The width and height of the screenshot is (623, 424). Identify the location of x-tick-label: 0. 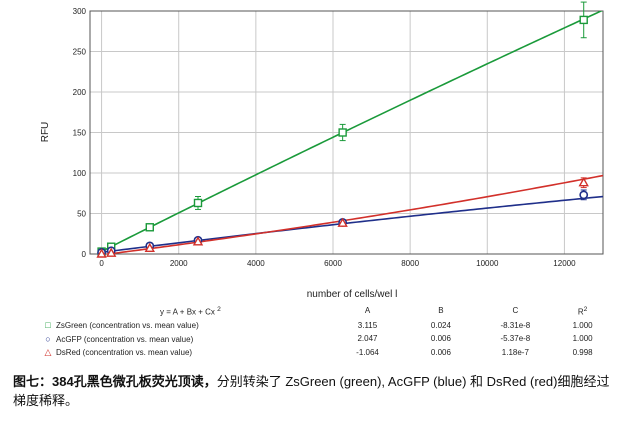
(101, 263).